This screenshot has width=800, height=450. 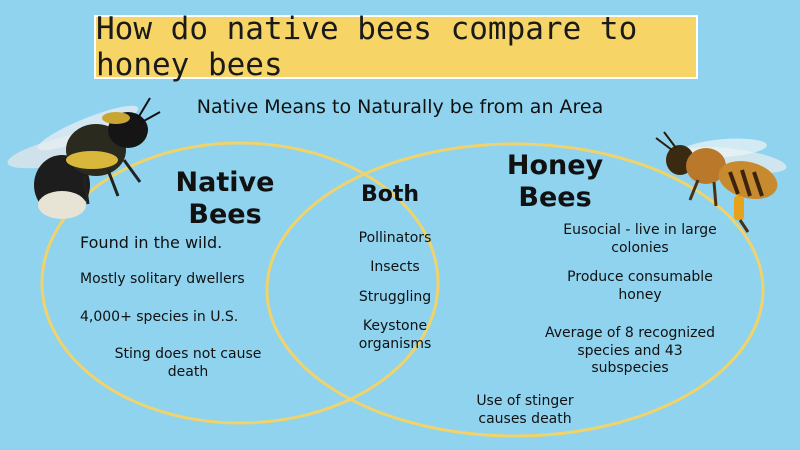 I want to click on native-item-1: Found in the wild., so click(x=151, y=242).